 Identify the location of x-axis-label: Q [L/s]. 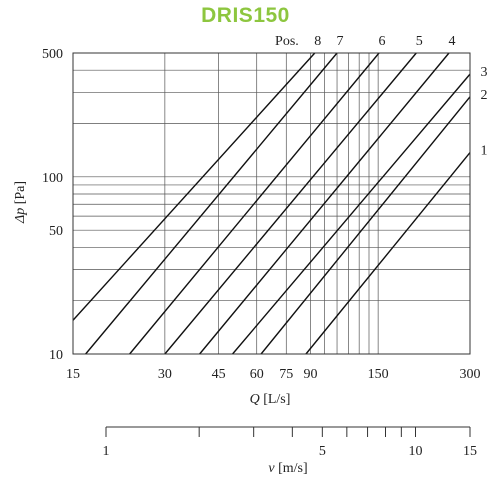
(270, 399).